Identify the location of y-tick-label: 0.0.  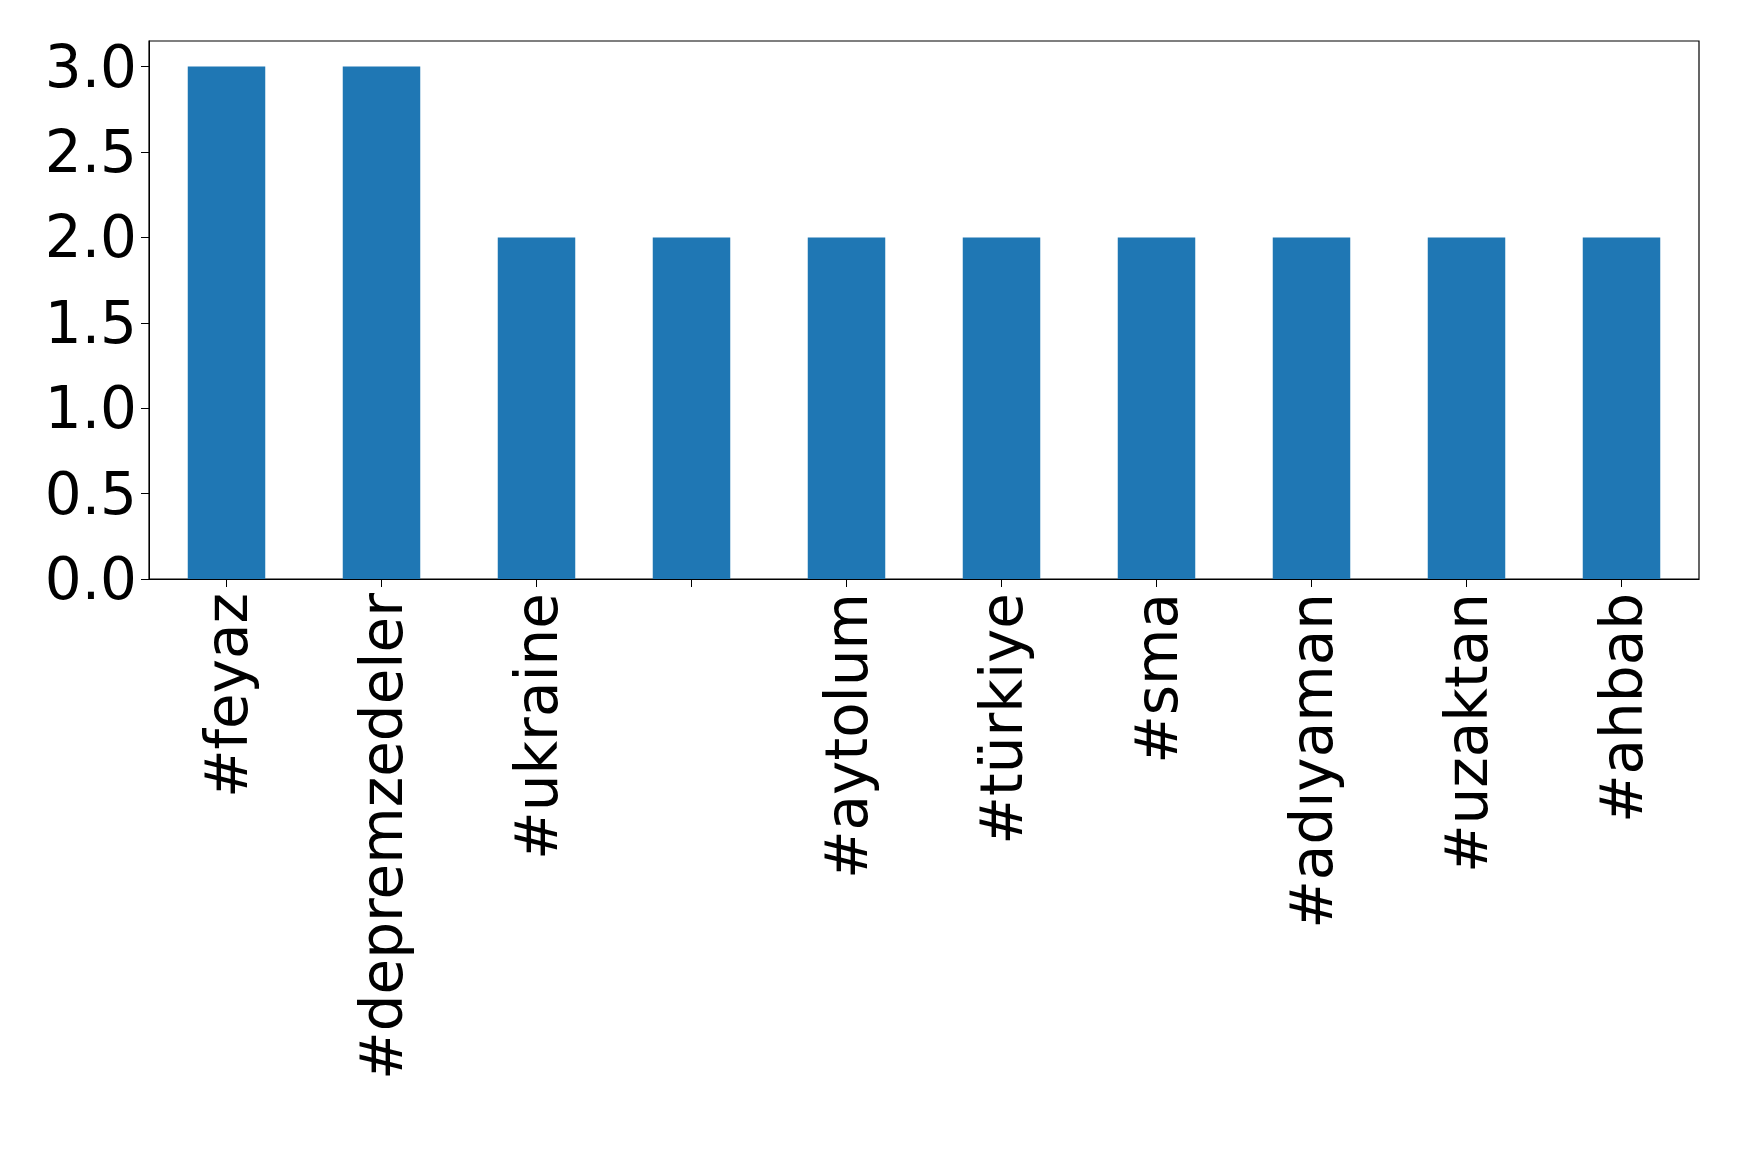
(90, 579).